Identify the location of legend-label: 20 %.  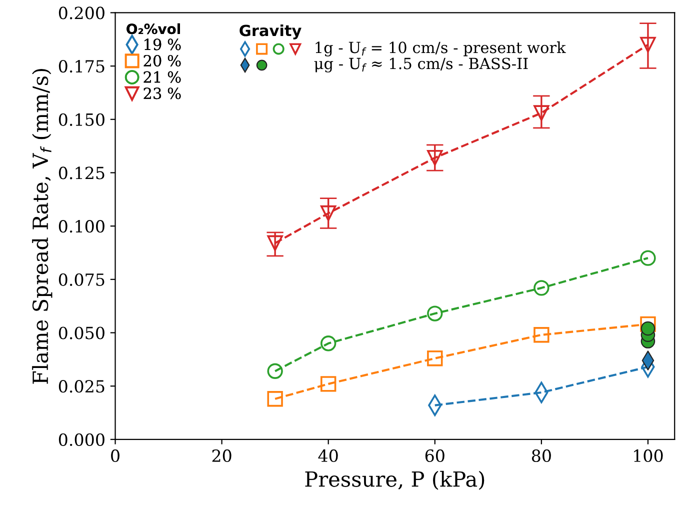
(162, 60).